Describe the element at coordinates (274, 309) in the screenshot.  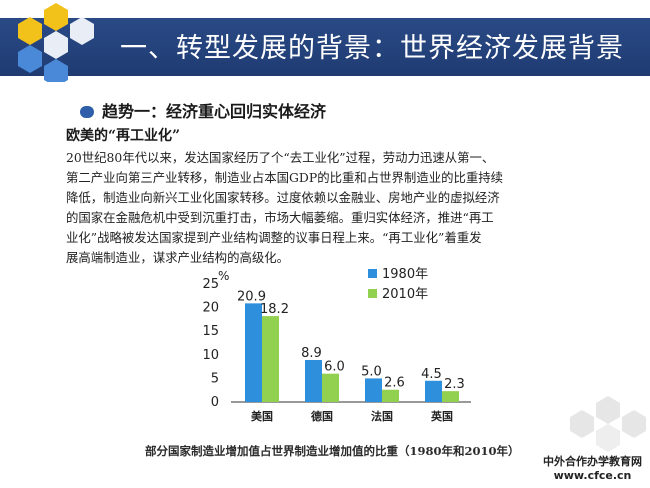
I see `data-label: 18.2` at that location.